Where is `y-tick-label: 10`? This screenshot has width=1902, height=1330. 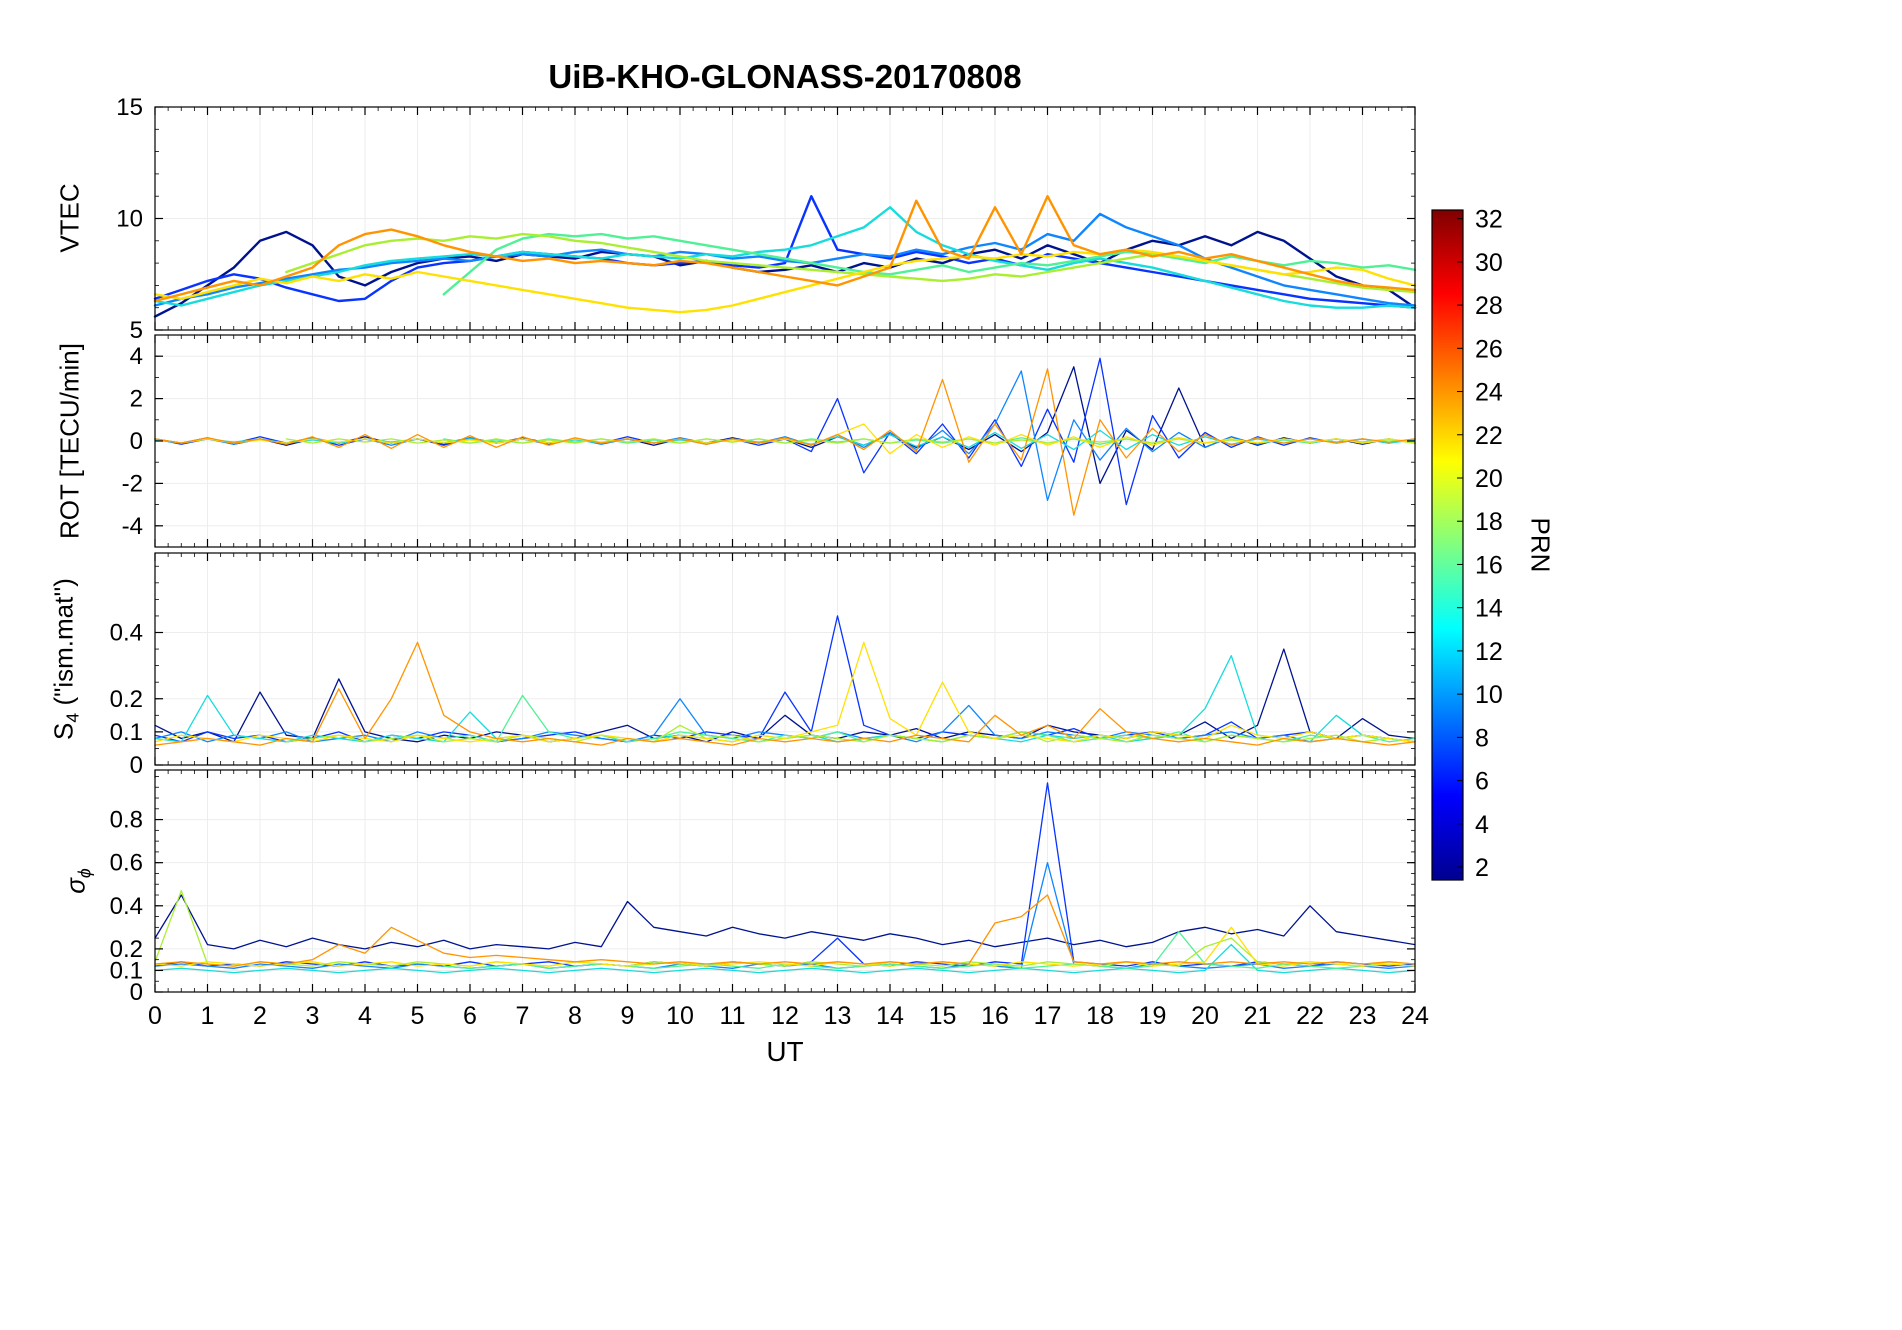
y-tick-label: 10 is located at coordinates (129, 219).